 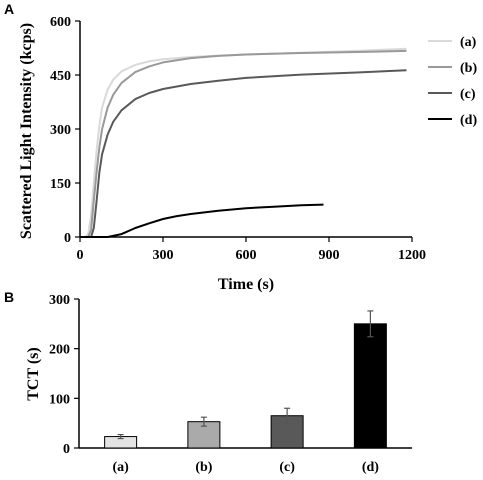 I want to click on panel-a-x-tick-label: 300, so click(x=163, y=255).